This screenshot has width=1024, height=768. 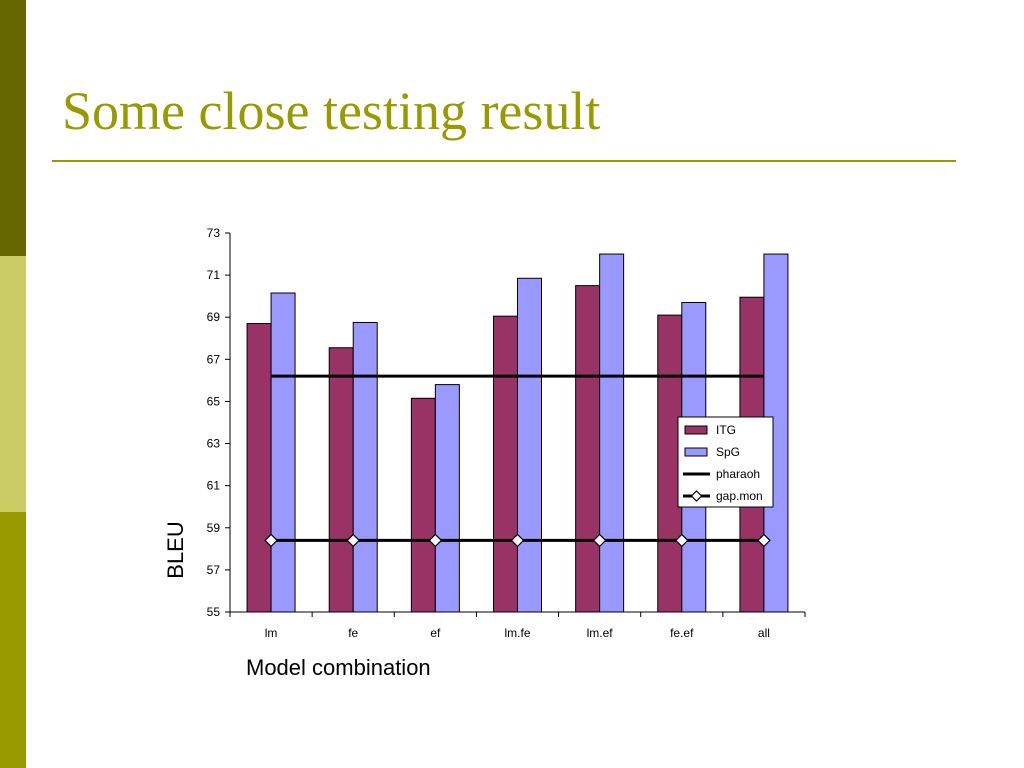 What do you see at coordinates (353, 633) in the screenshot?
I see `x-tick-label-fe: fe` at bounding box center [353, 633].